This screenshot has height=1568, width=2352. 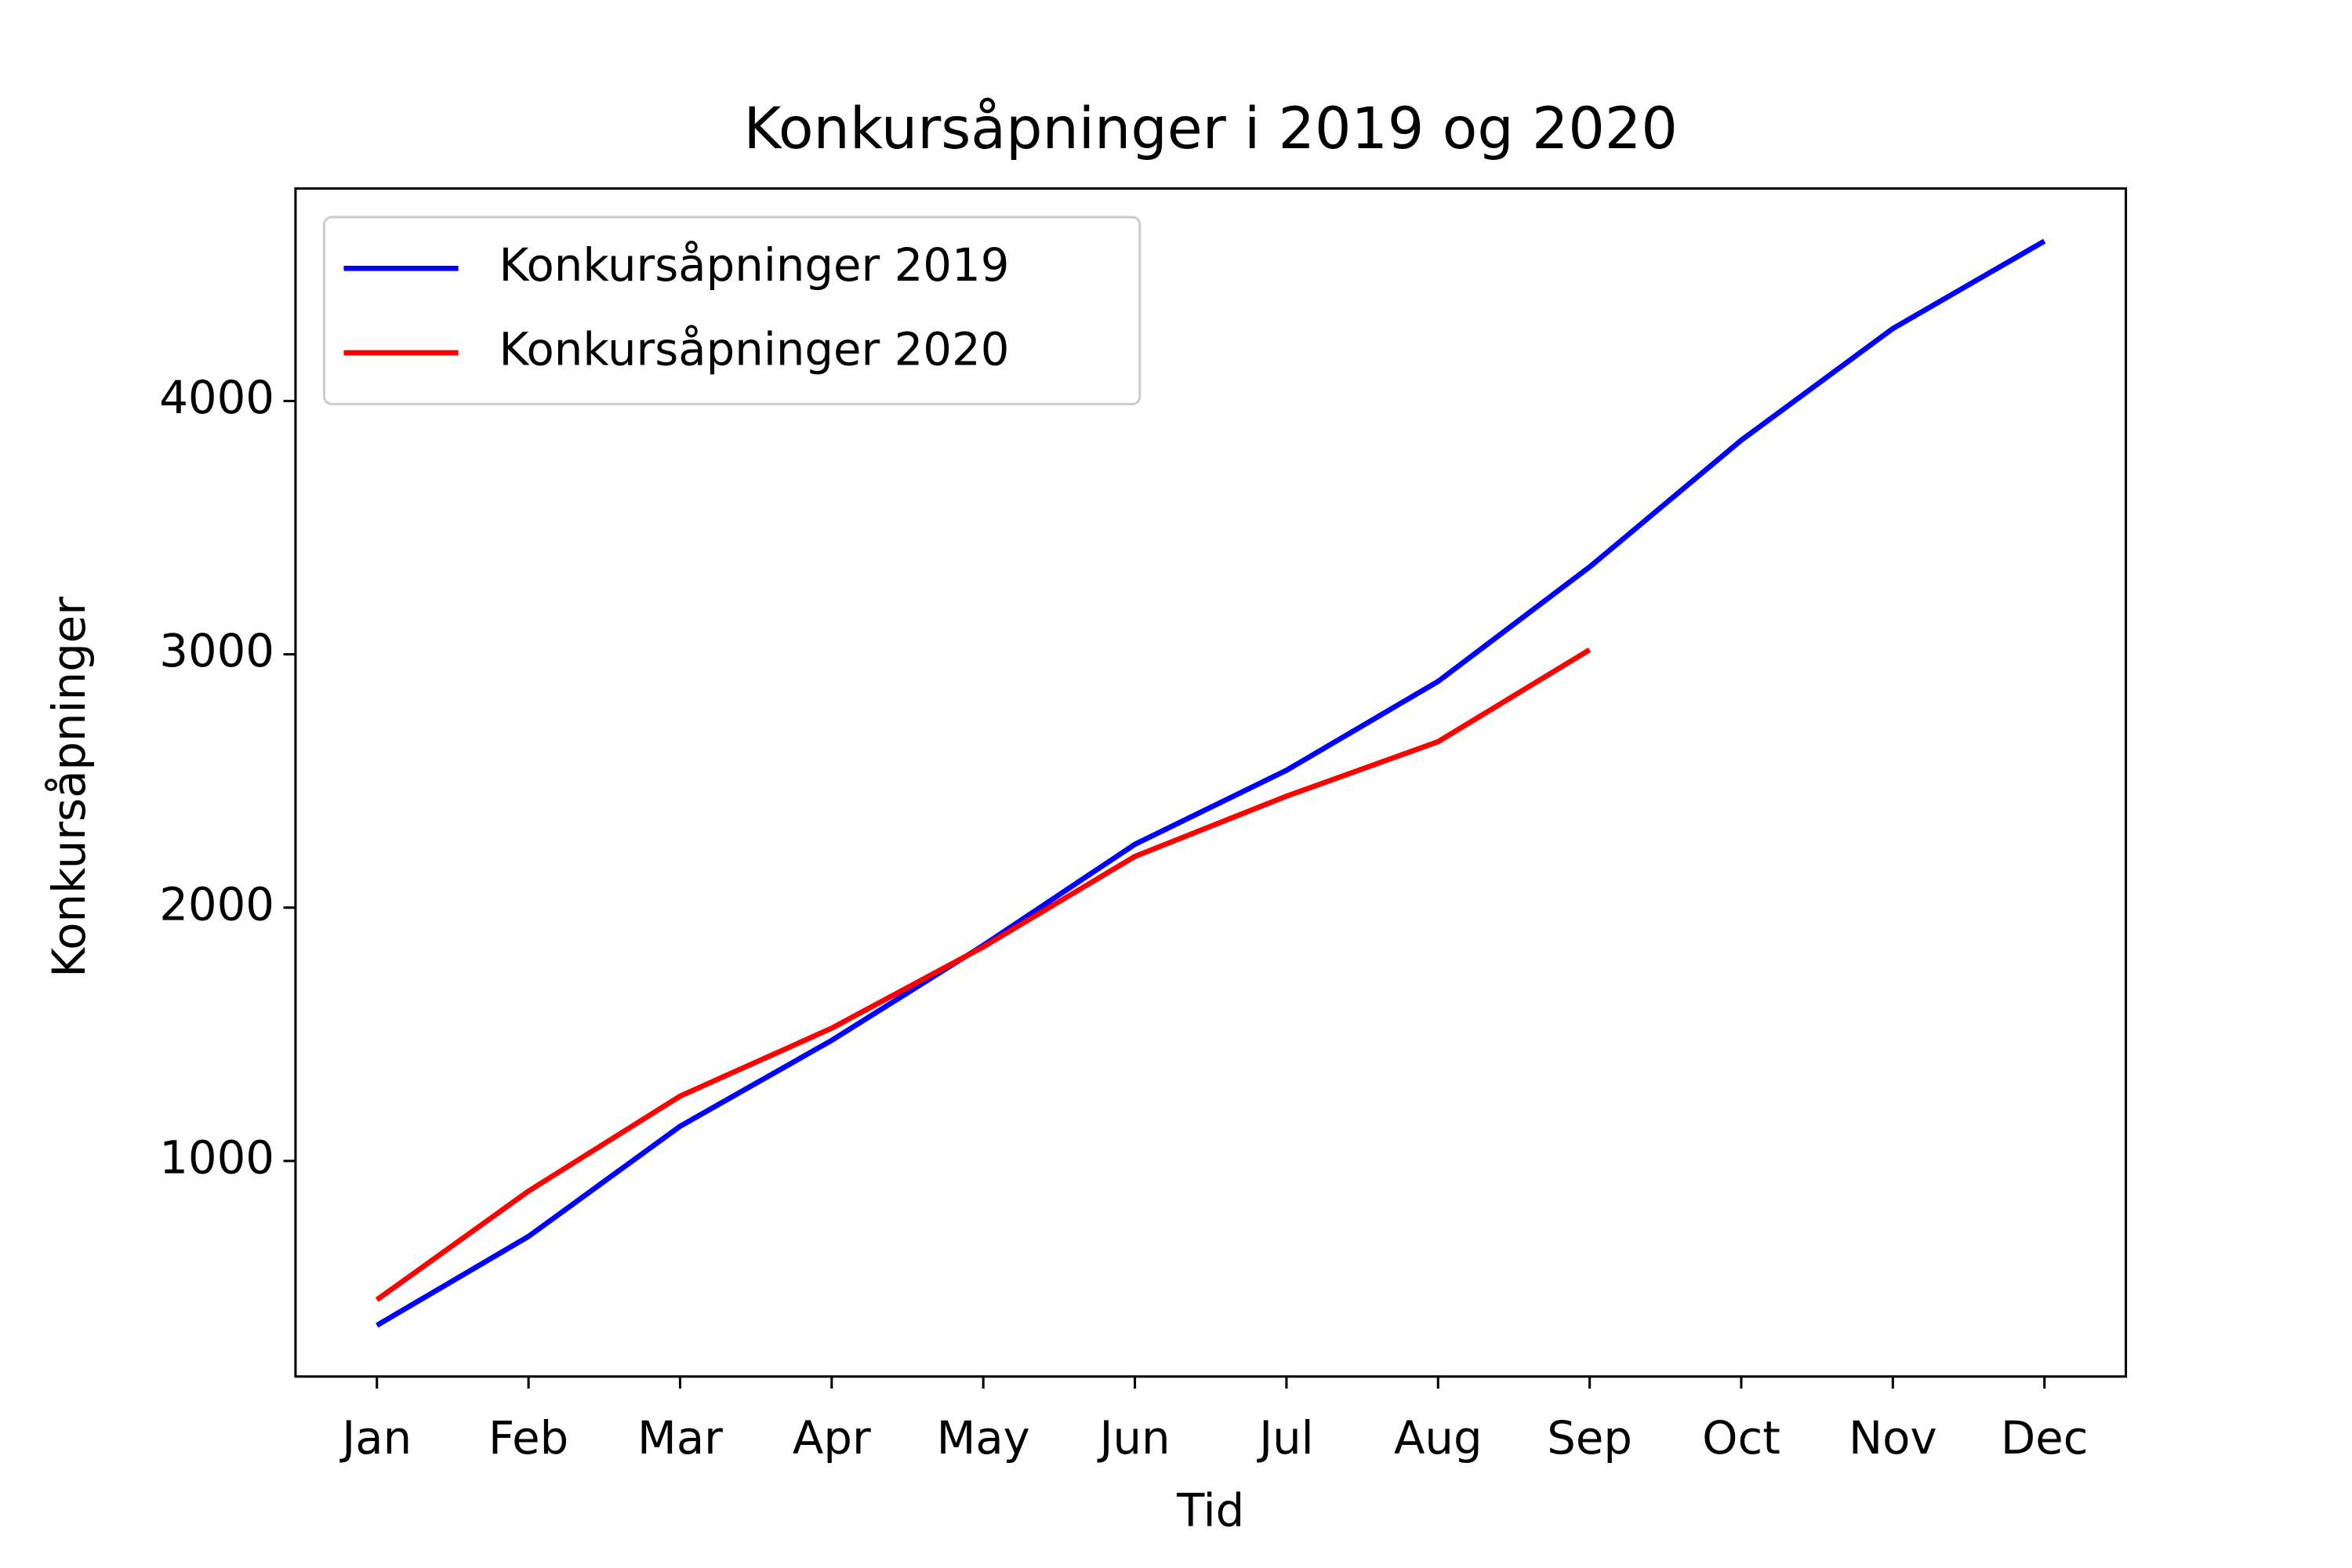 What do you see at coordinates (984, 1438) in the screenshot?
I see `x-tick-label: May` at bounding box center [984, 1438].